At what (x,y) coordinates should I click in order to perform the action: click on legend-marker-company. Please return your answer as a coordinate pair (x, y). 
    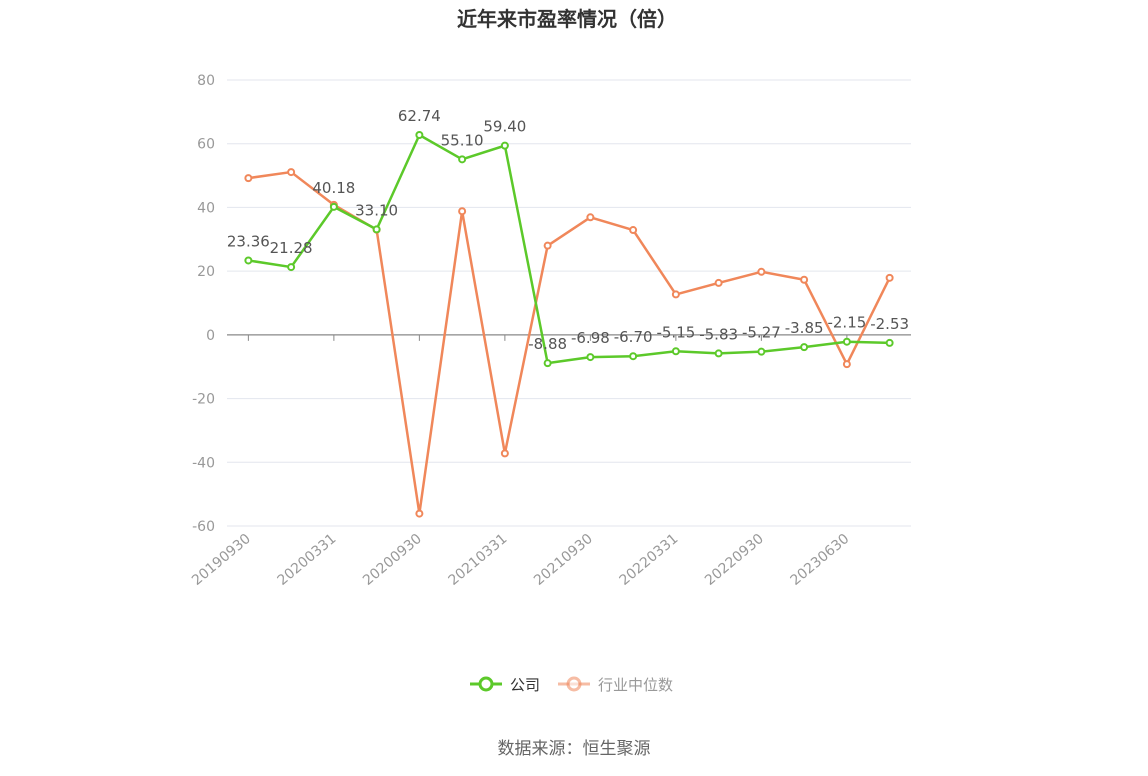
    Looking at the image, I should click on (486, 684).